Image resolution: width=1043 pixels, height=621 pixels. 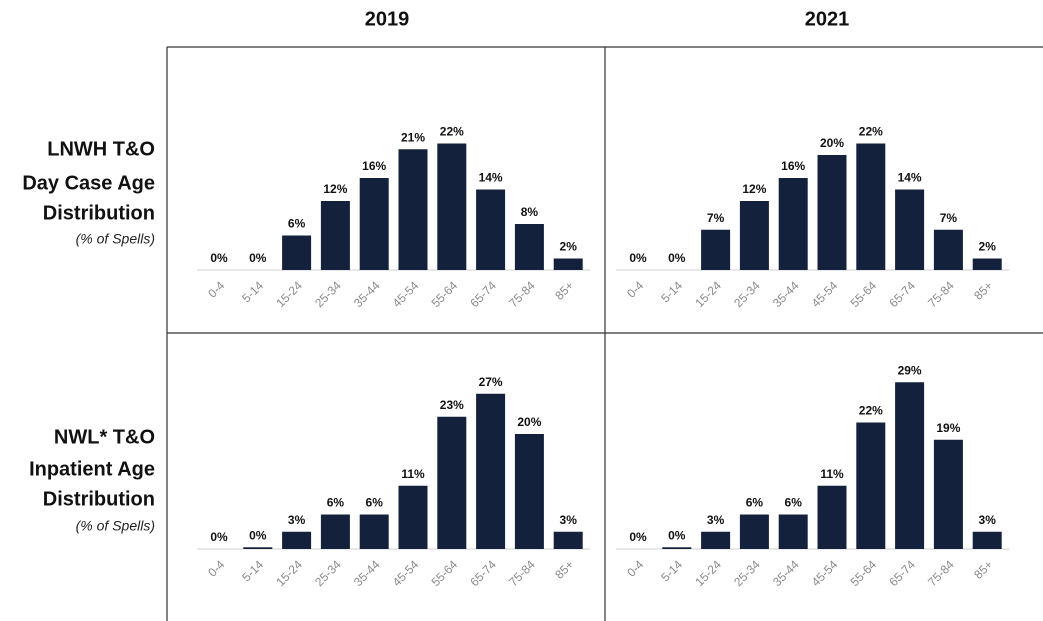 What do you see at coordinates (413, 137) in the screenshot?
I see `data-label: 21%` at bounding box center [413, 137].